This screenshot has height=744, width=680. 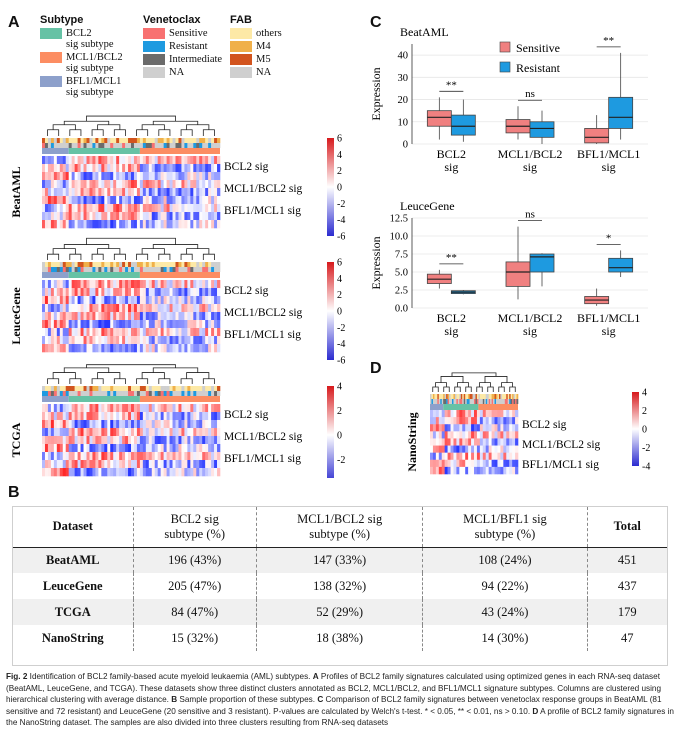 What do you see at coordinates (265, 46) in the screenshot?
I see `legend-item: M4` at bounding box center [265, 46].